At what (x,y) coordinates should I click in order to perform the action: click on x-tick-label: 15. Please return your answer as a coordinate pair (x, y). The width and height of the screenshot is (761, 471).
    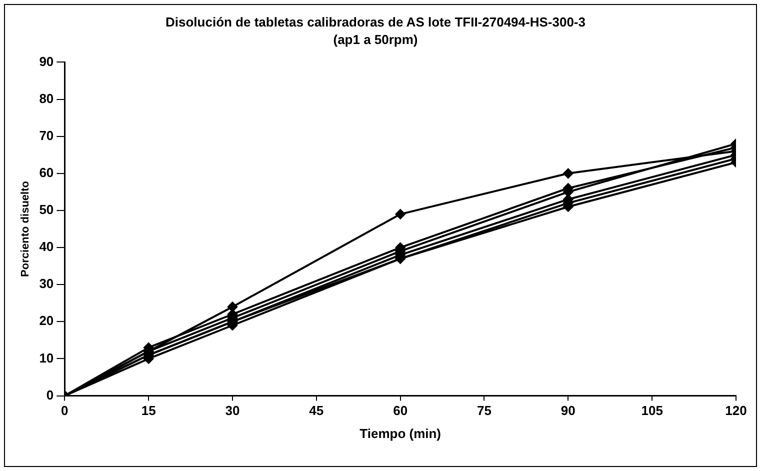
    Looking at the image, I should click on (148, 410).